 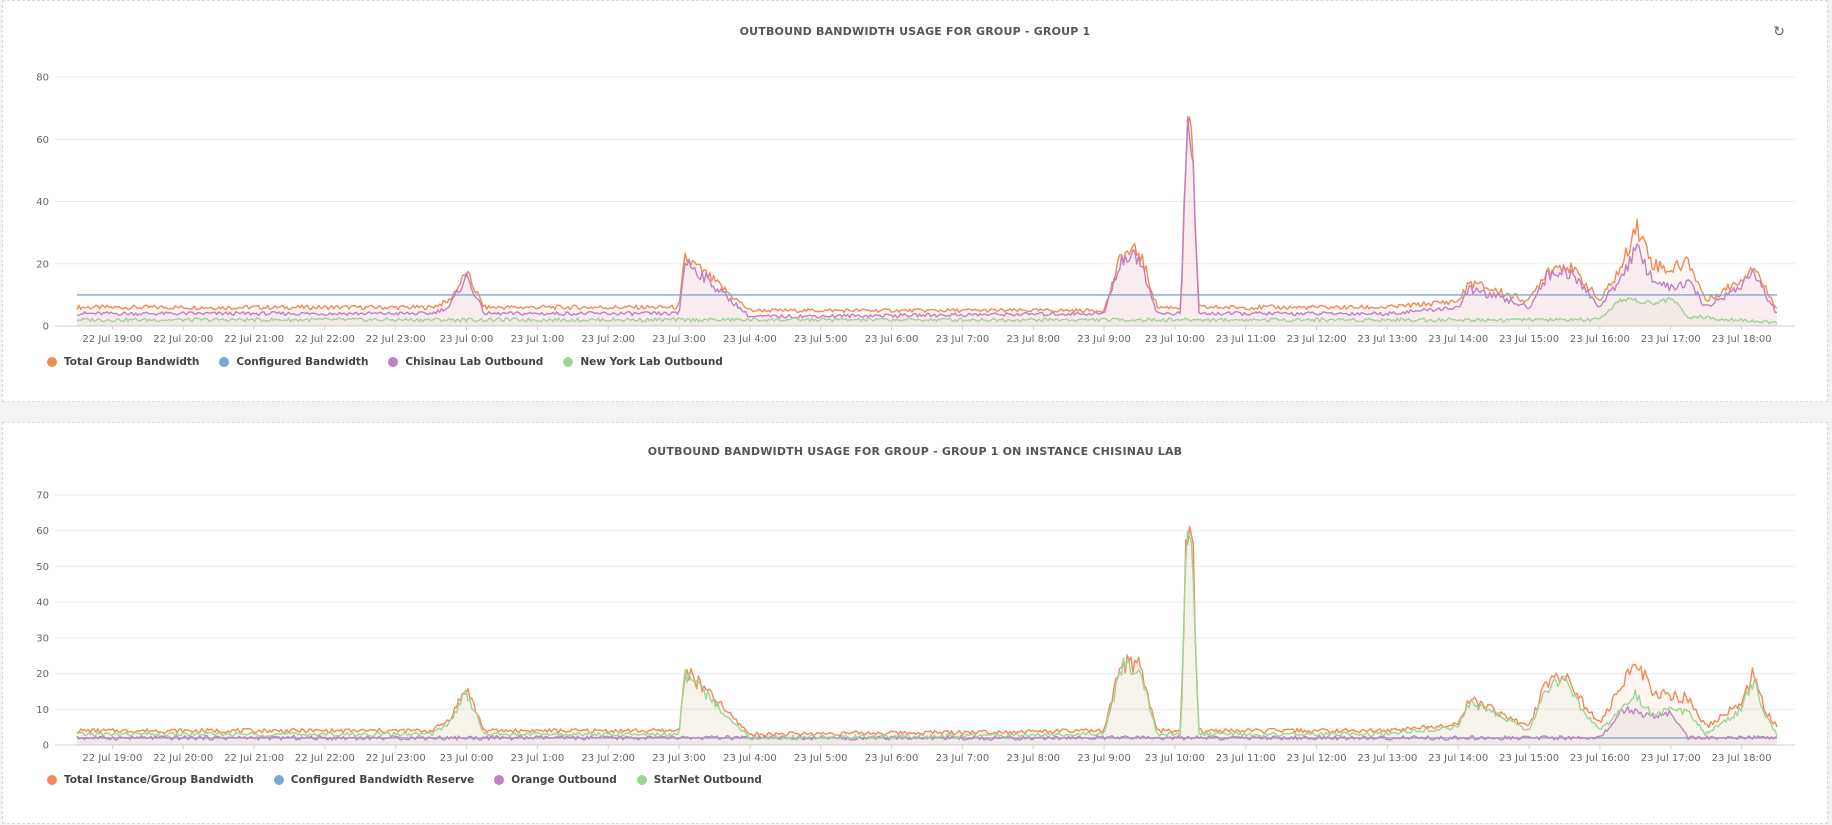 I want to click on series-line-orange-outbound, so click(x=927, y=723).